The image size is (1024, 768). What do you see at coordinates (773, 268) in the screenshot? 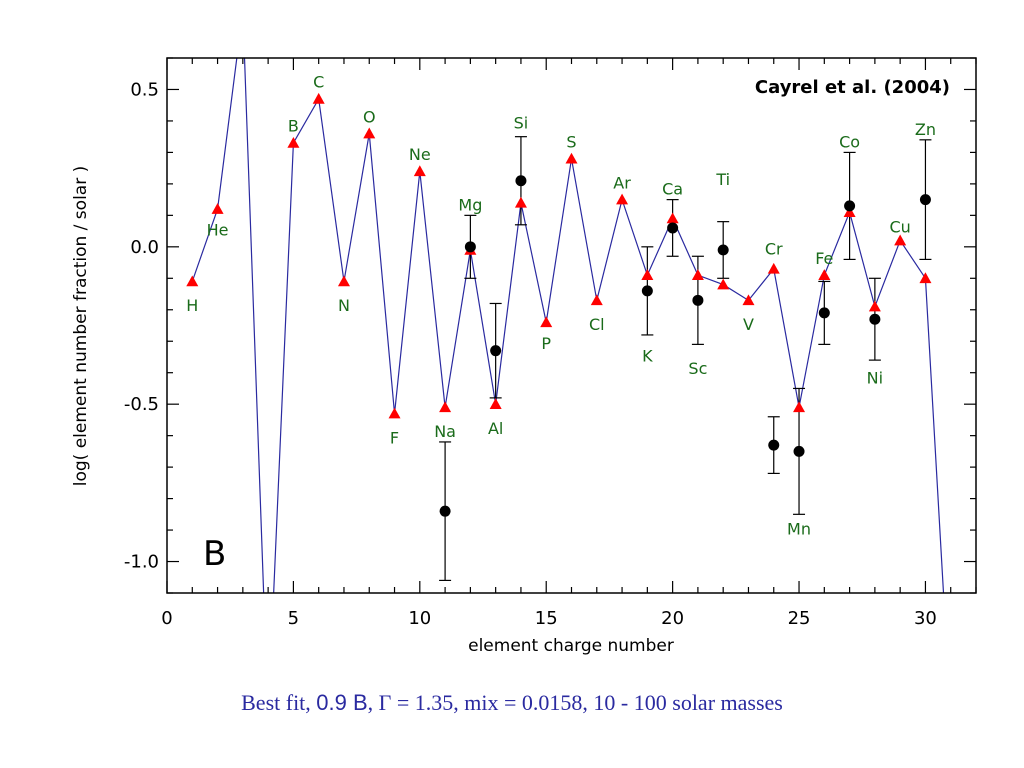
I see `model-marker-cr` at bounding box center [773, 268].